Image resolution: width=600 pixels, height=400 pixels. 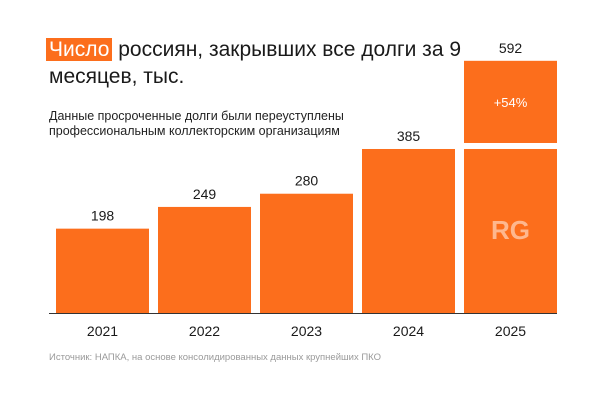 What do you see at coordinates (79, 49) in the screenshot?
I see `title-highlight: Число` at bounding box center [79, 49].